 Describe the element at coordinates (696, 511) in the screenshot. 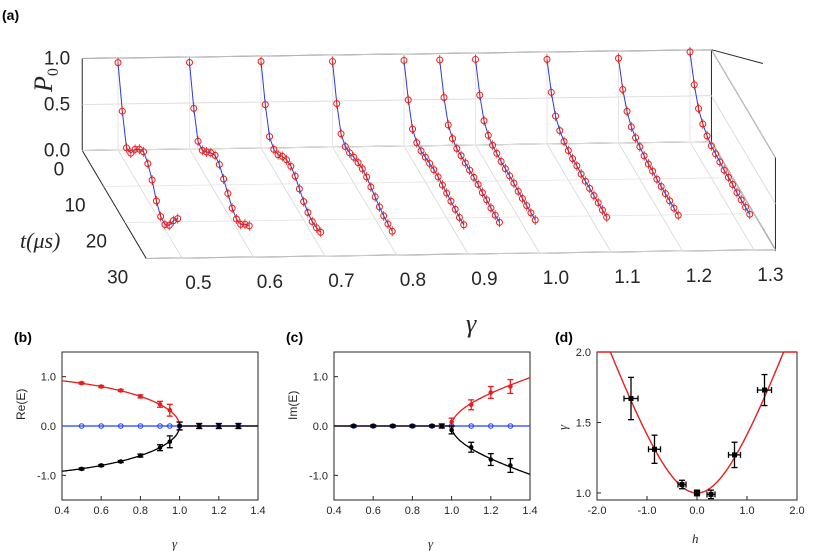

I see `x-tick-label: 0.0` at that location.